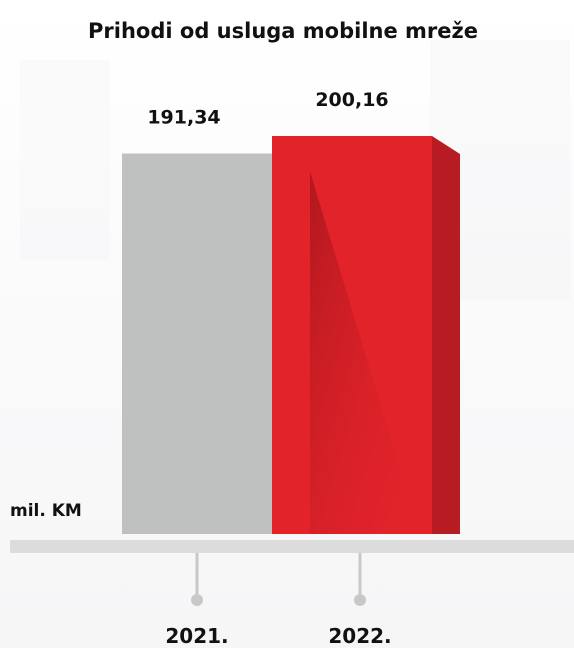 The image size is (574, 648). I want to click on category-label-2: 2022., so click(359, 636).